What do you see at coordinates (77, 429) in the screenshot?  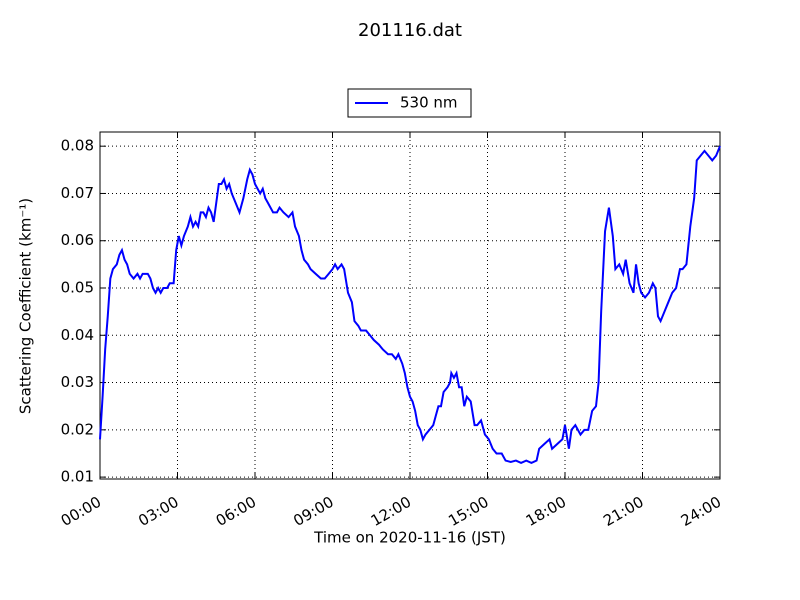 I see `y-tick-label: 0.02` at bounding box center [77, 429].